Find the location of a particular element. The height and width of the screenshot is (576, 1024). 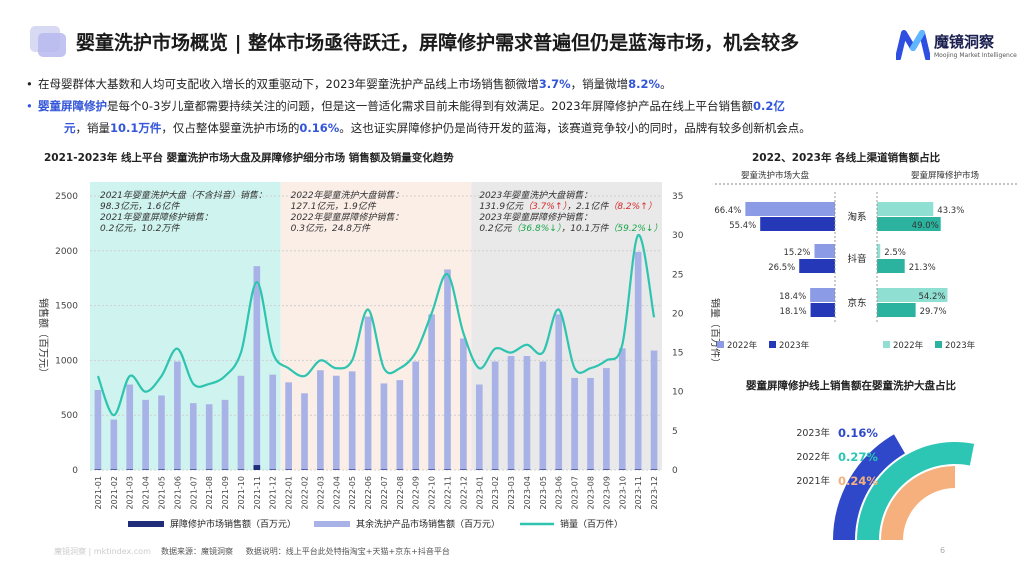

share-value-label: 0.27% is located at coordinates (858, 457).